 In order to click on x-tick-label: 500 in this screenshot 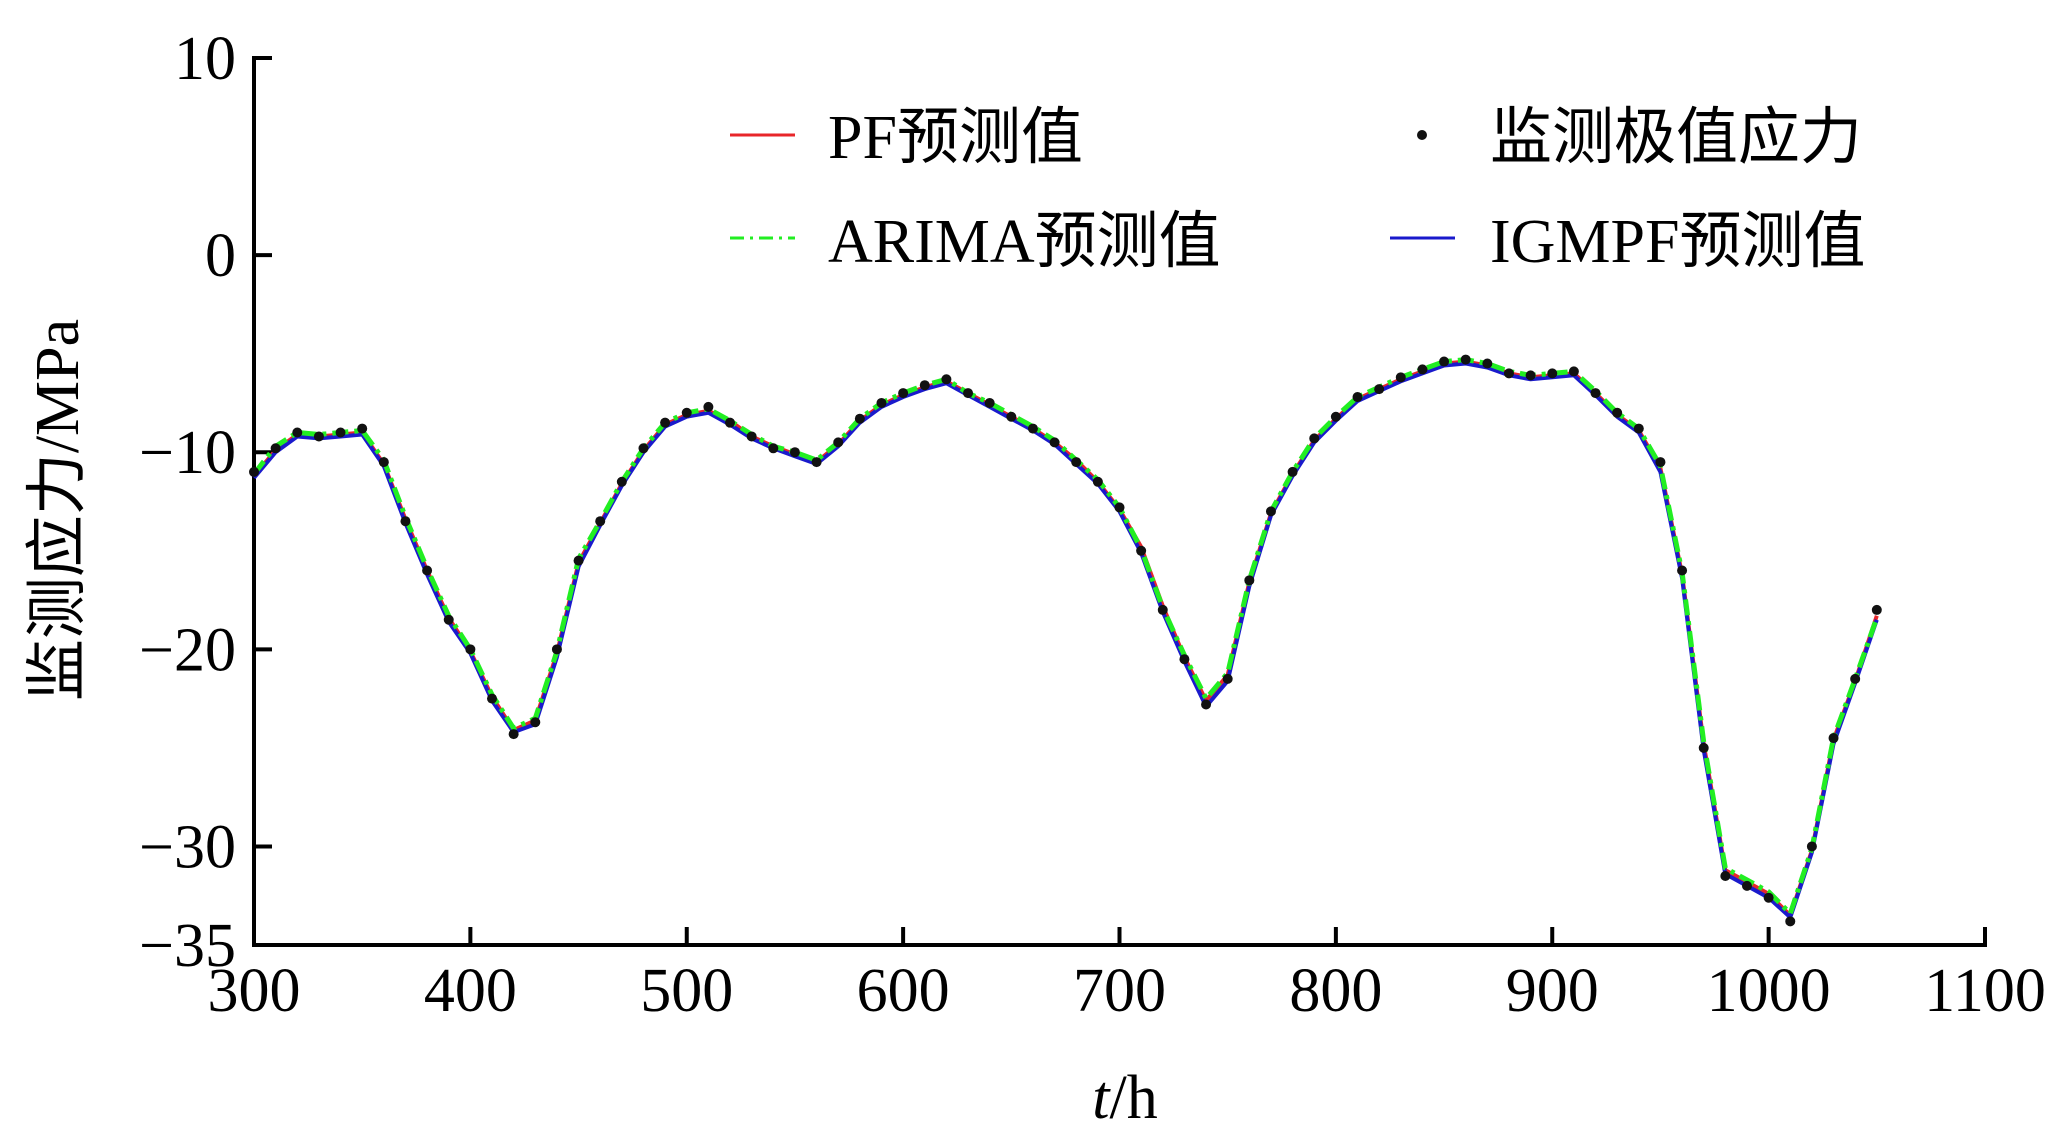, I will do `click(686, 991)`.